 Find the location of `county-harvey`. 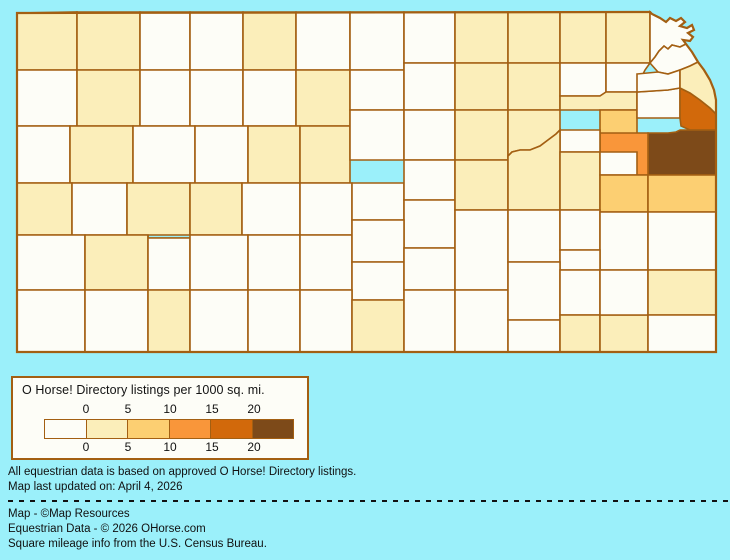

county-harvey is located at coordinates (429, 269).